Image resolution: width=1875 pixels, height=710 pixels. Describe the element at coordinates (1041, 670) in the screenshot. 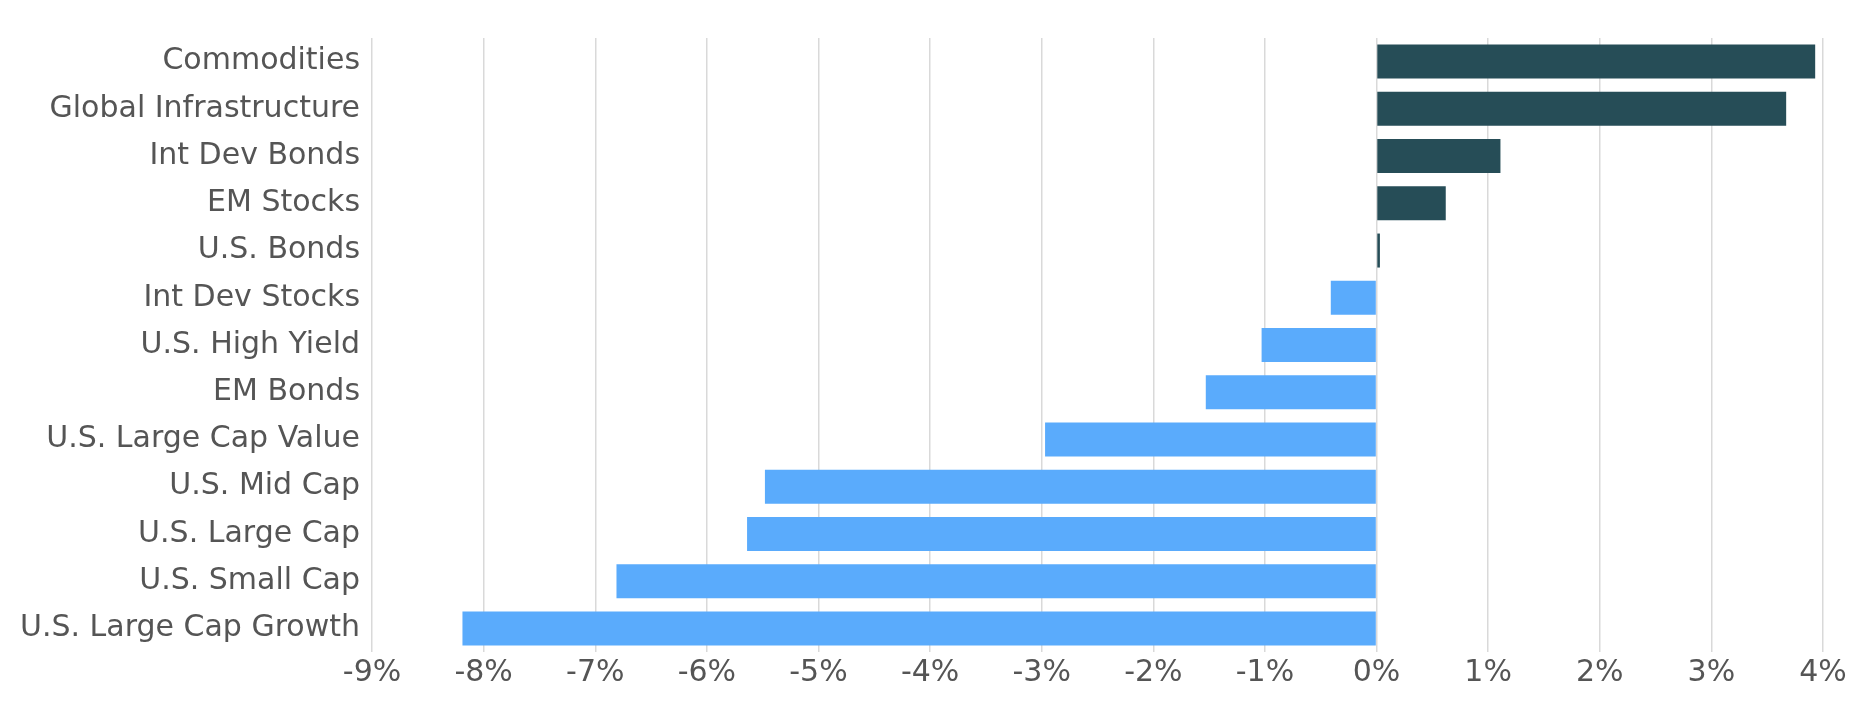

I see `x-tick-label: -3%` at that location.